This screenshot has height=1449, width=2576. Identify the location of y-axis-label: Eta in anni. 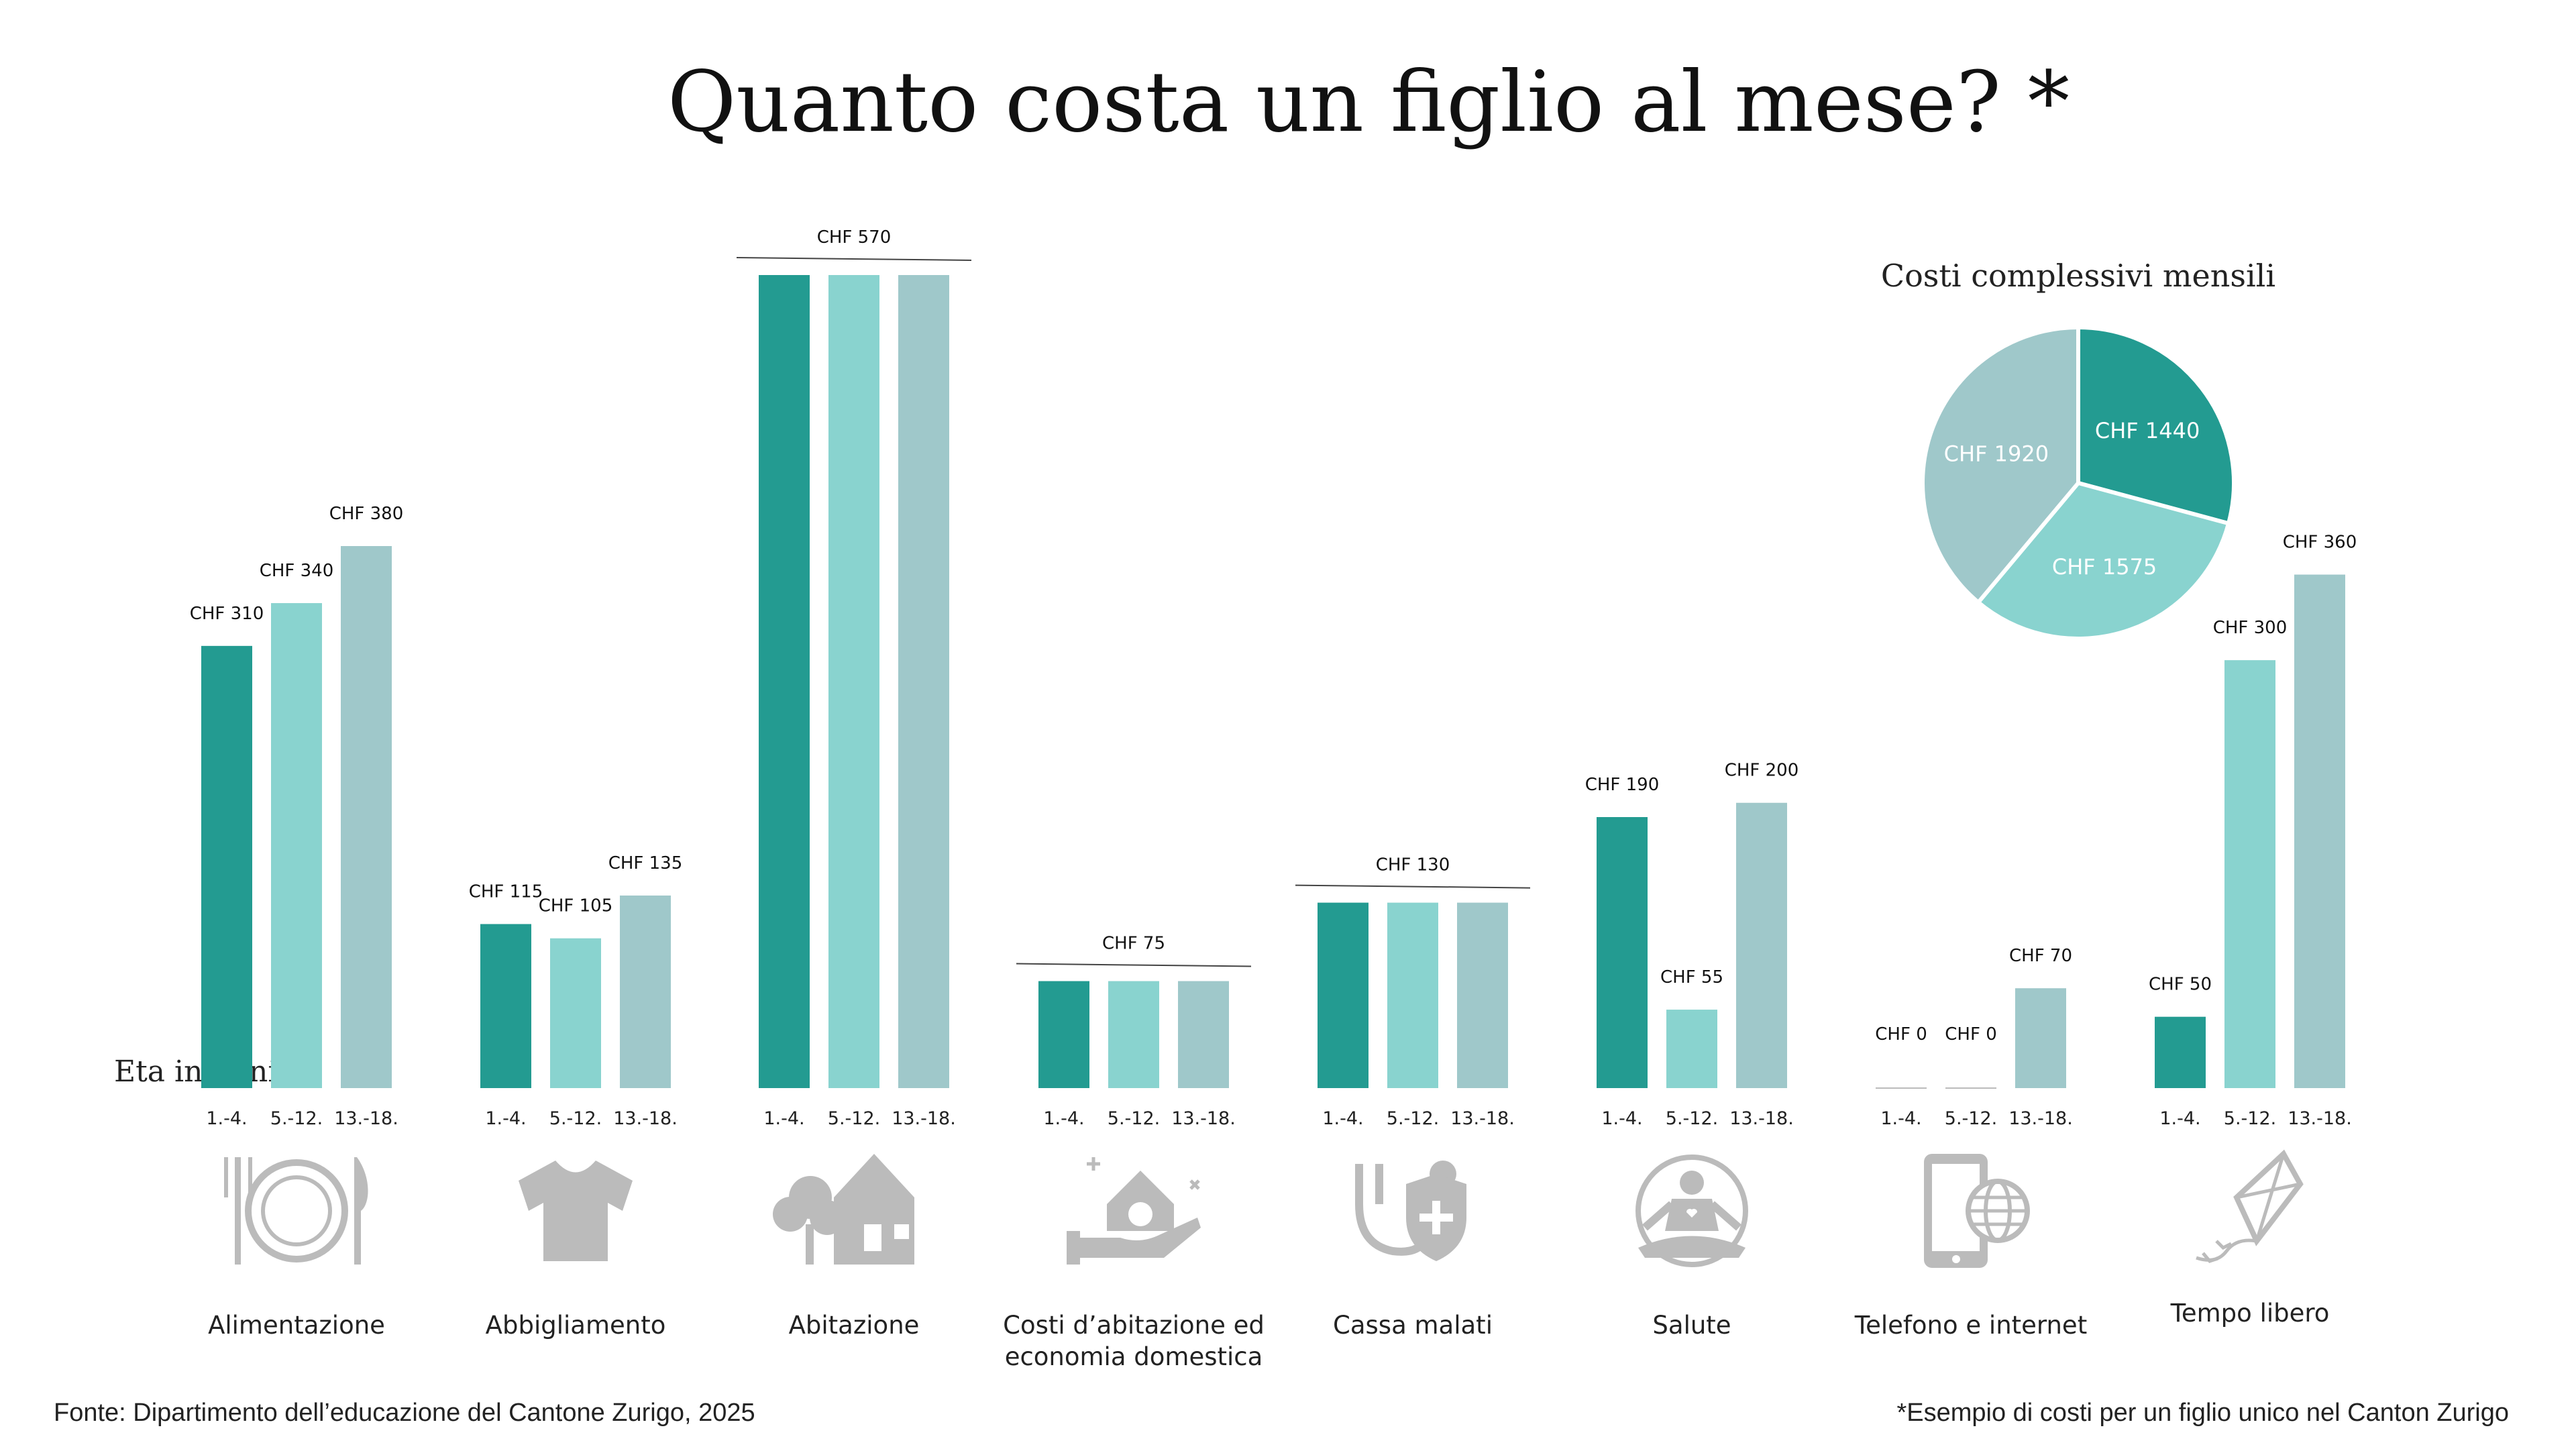
(195, 1072).